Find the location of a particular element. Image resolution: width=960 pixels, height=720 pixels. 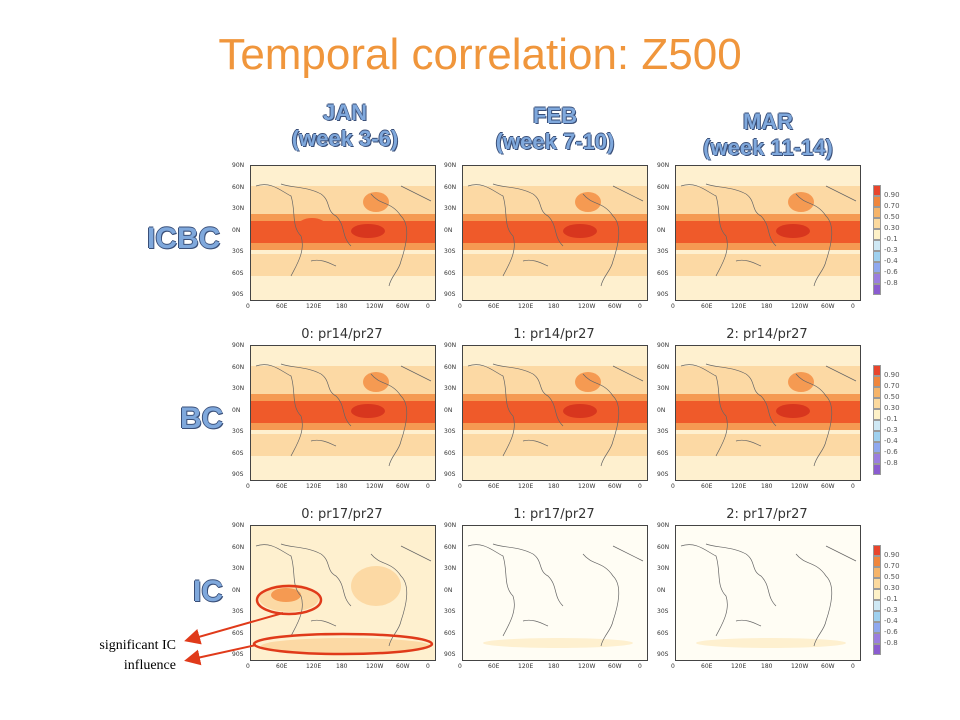

column-month: MAR is located at coordinates (768, 121).